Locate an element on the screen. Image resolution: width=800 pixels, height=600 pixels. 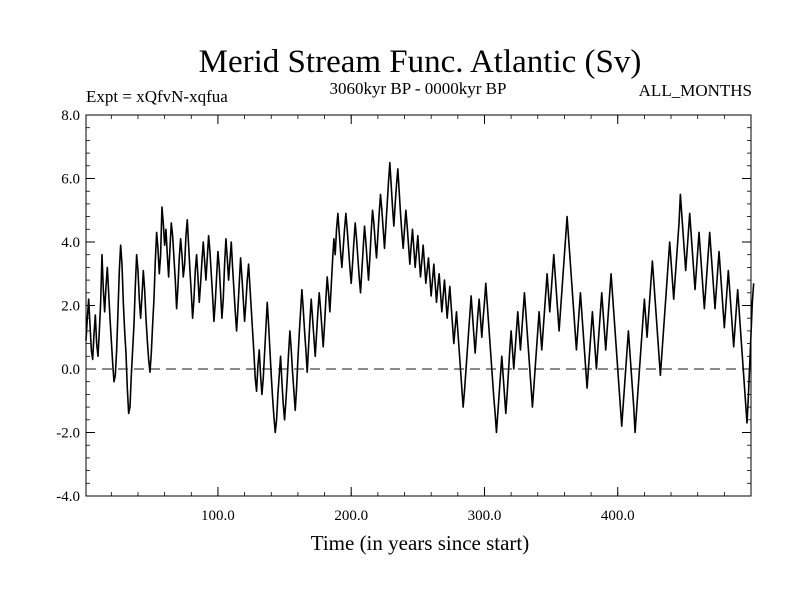
x-tick-label: 300.0 is located at coordinates (485, 516).